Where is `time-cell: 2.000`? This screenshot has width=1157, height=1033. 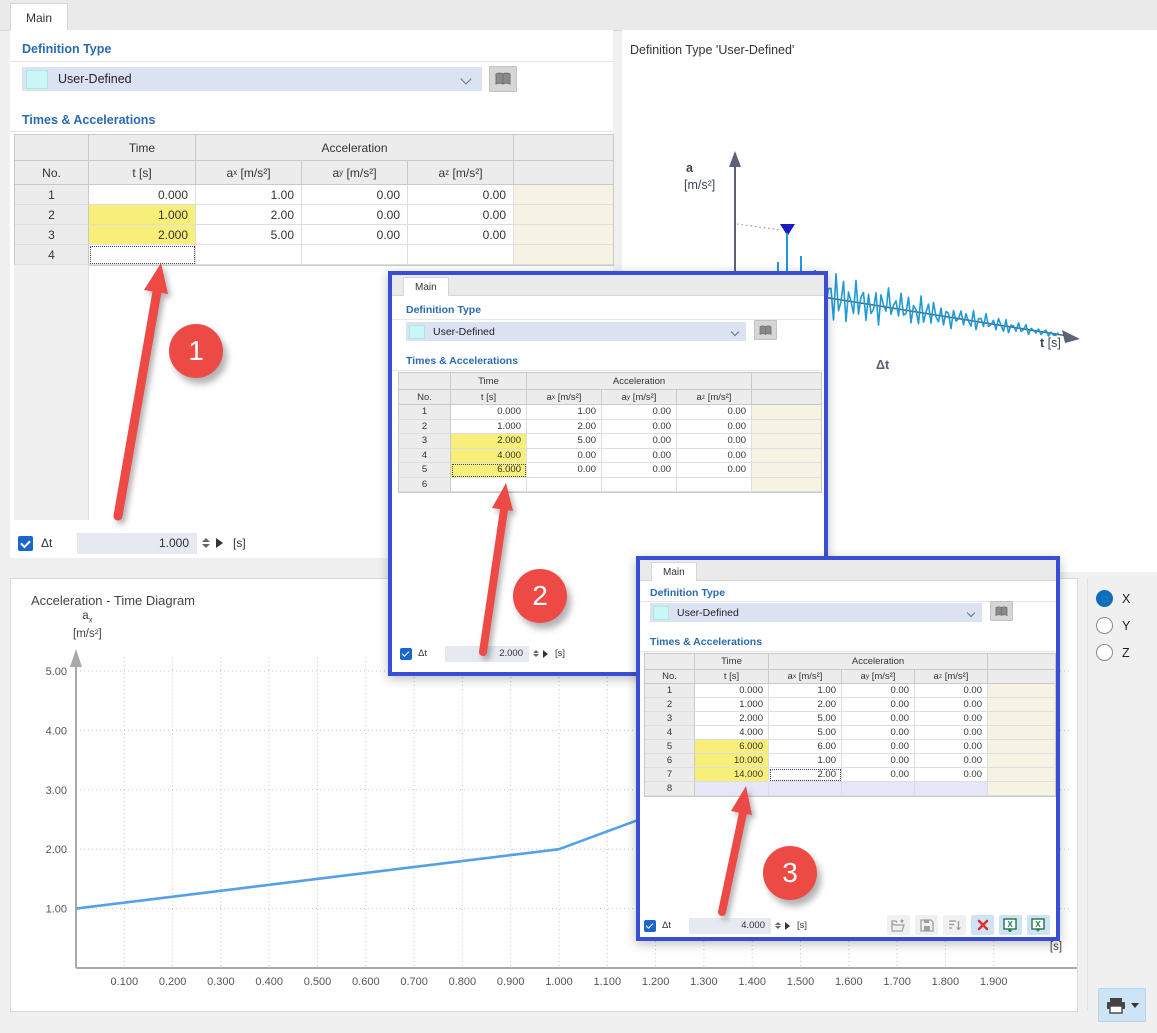
time-cell: 2.000 is located at coordinates (732, 719).